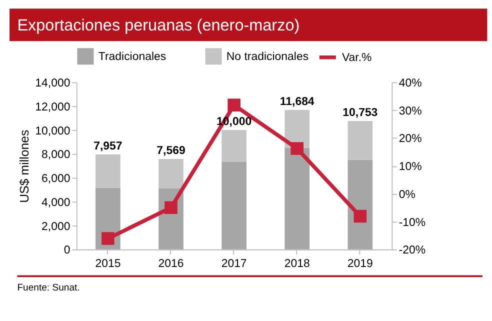 The width and height of the screenshot is (492, 321). Describe the element at coordinates (56, 179) in the screenshot. I see `y-tick-label: 6,000` at that location.